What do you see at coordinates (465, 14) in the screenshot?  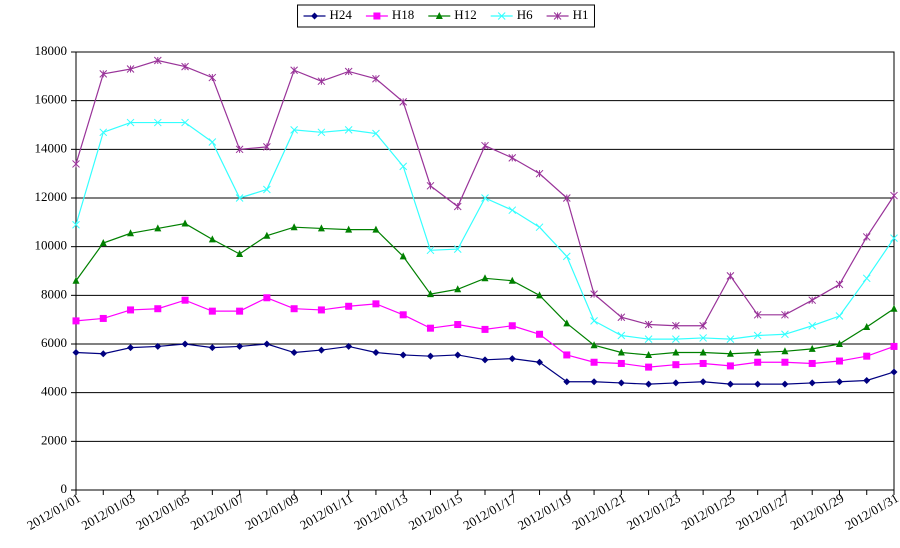 I see `legend-label: H12` at bounding box center [465, 14].